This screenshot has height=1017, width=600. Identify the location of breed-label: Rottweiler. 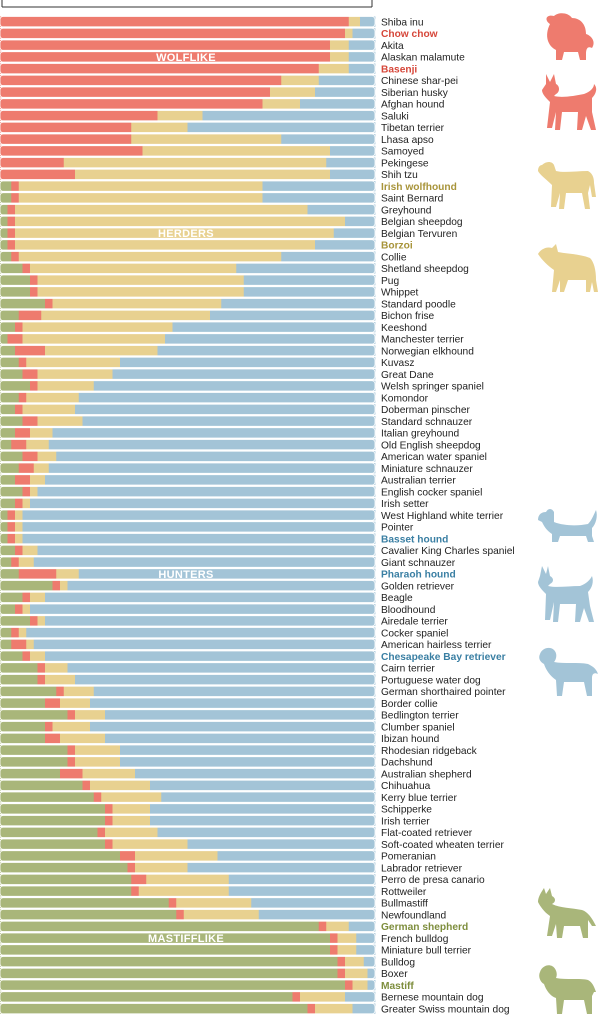
(404, 892).